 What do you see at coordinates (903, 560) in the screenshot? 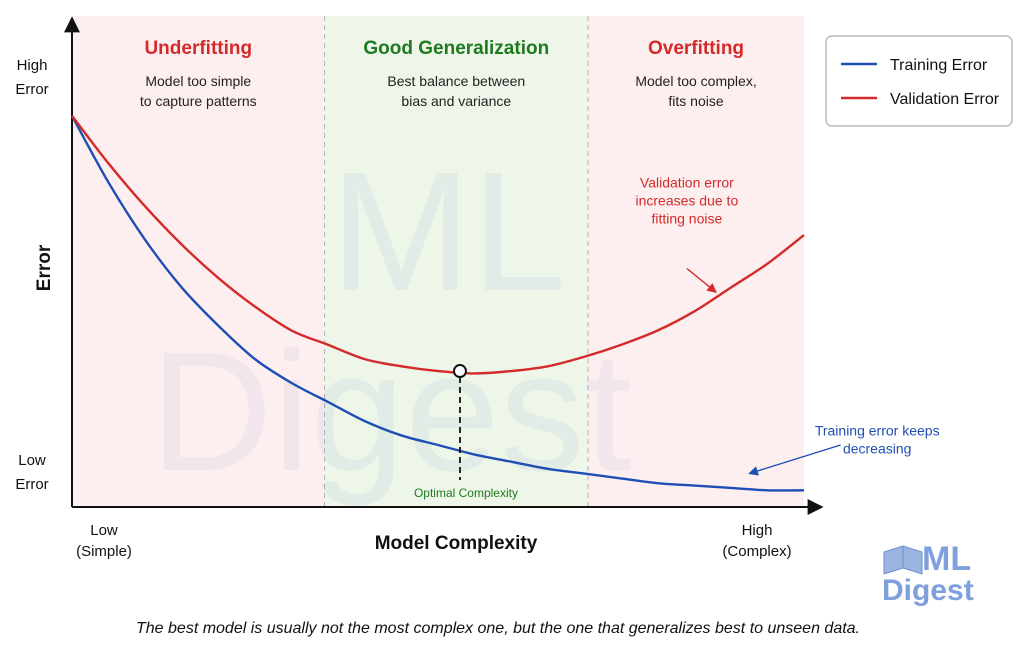
I see `book-icon` at bounding box center [903, 560].